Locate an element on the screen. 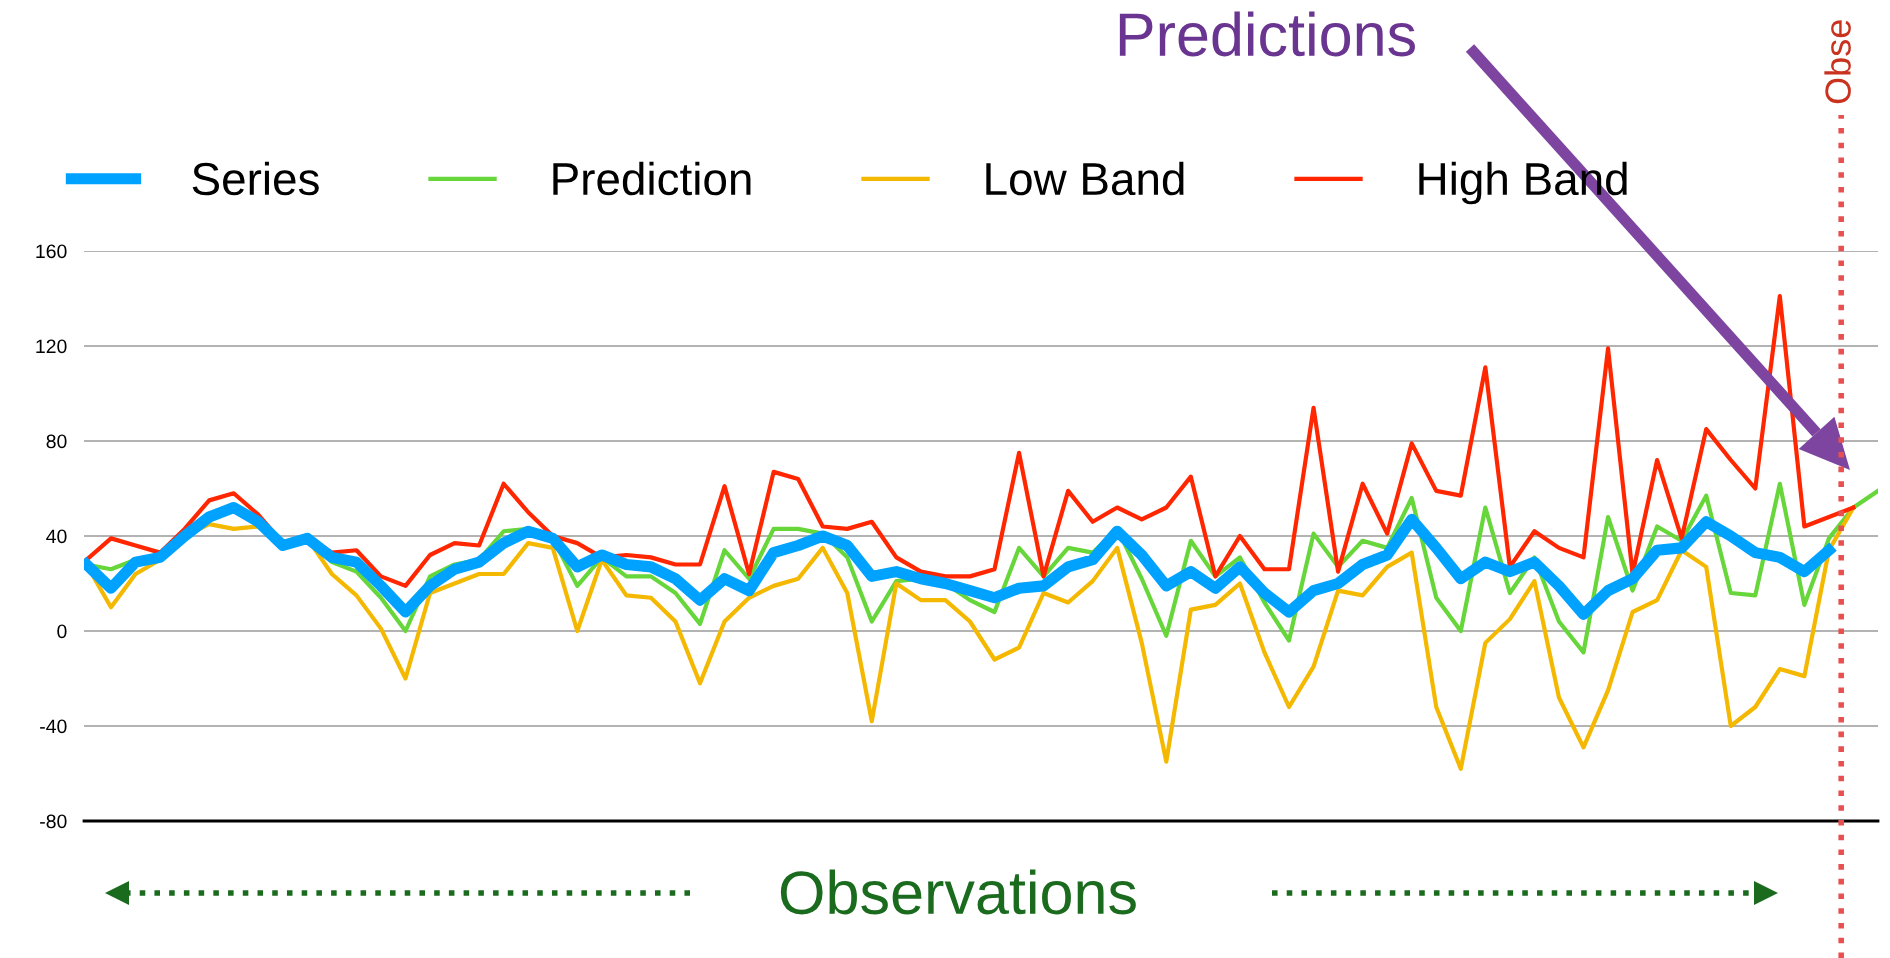  y-tick-label: -40 is located at coordinates (53, 726).